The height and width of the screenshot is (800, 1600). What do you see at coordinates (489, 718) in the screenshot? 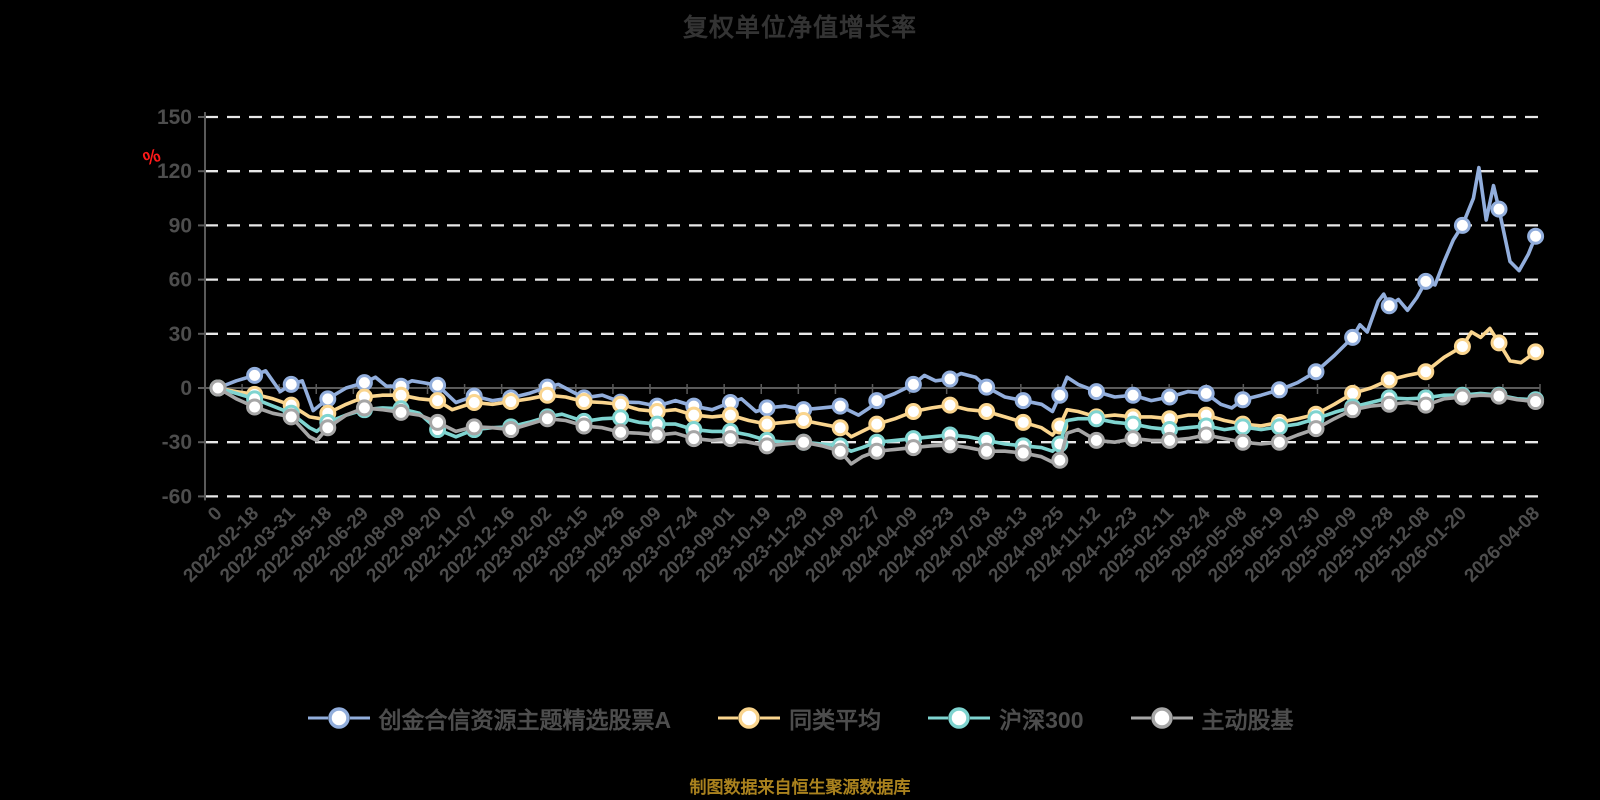
I see `legend-item-fund-a: 创金合信资源主题精选股票A` at bounding box center [489, 718].